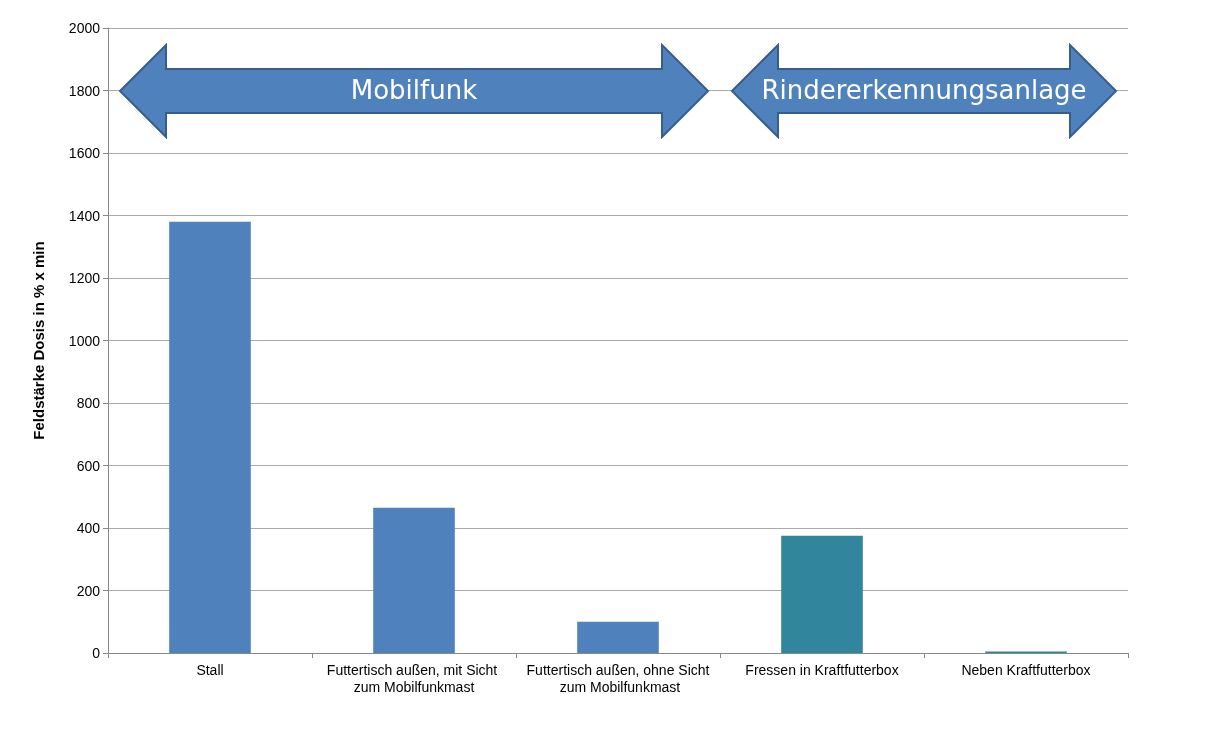 The image size is (1223, 751). Describe the element at coordinates (84, 153) in the screenshot. I see `y-tick-label: 1600` at that location.